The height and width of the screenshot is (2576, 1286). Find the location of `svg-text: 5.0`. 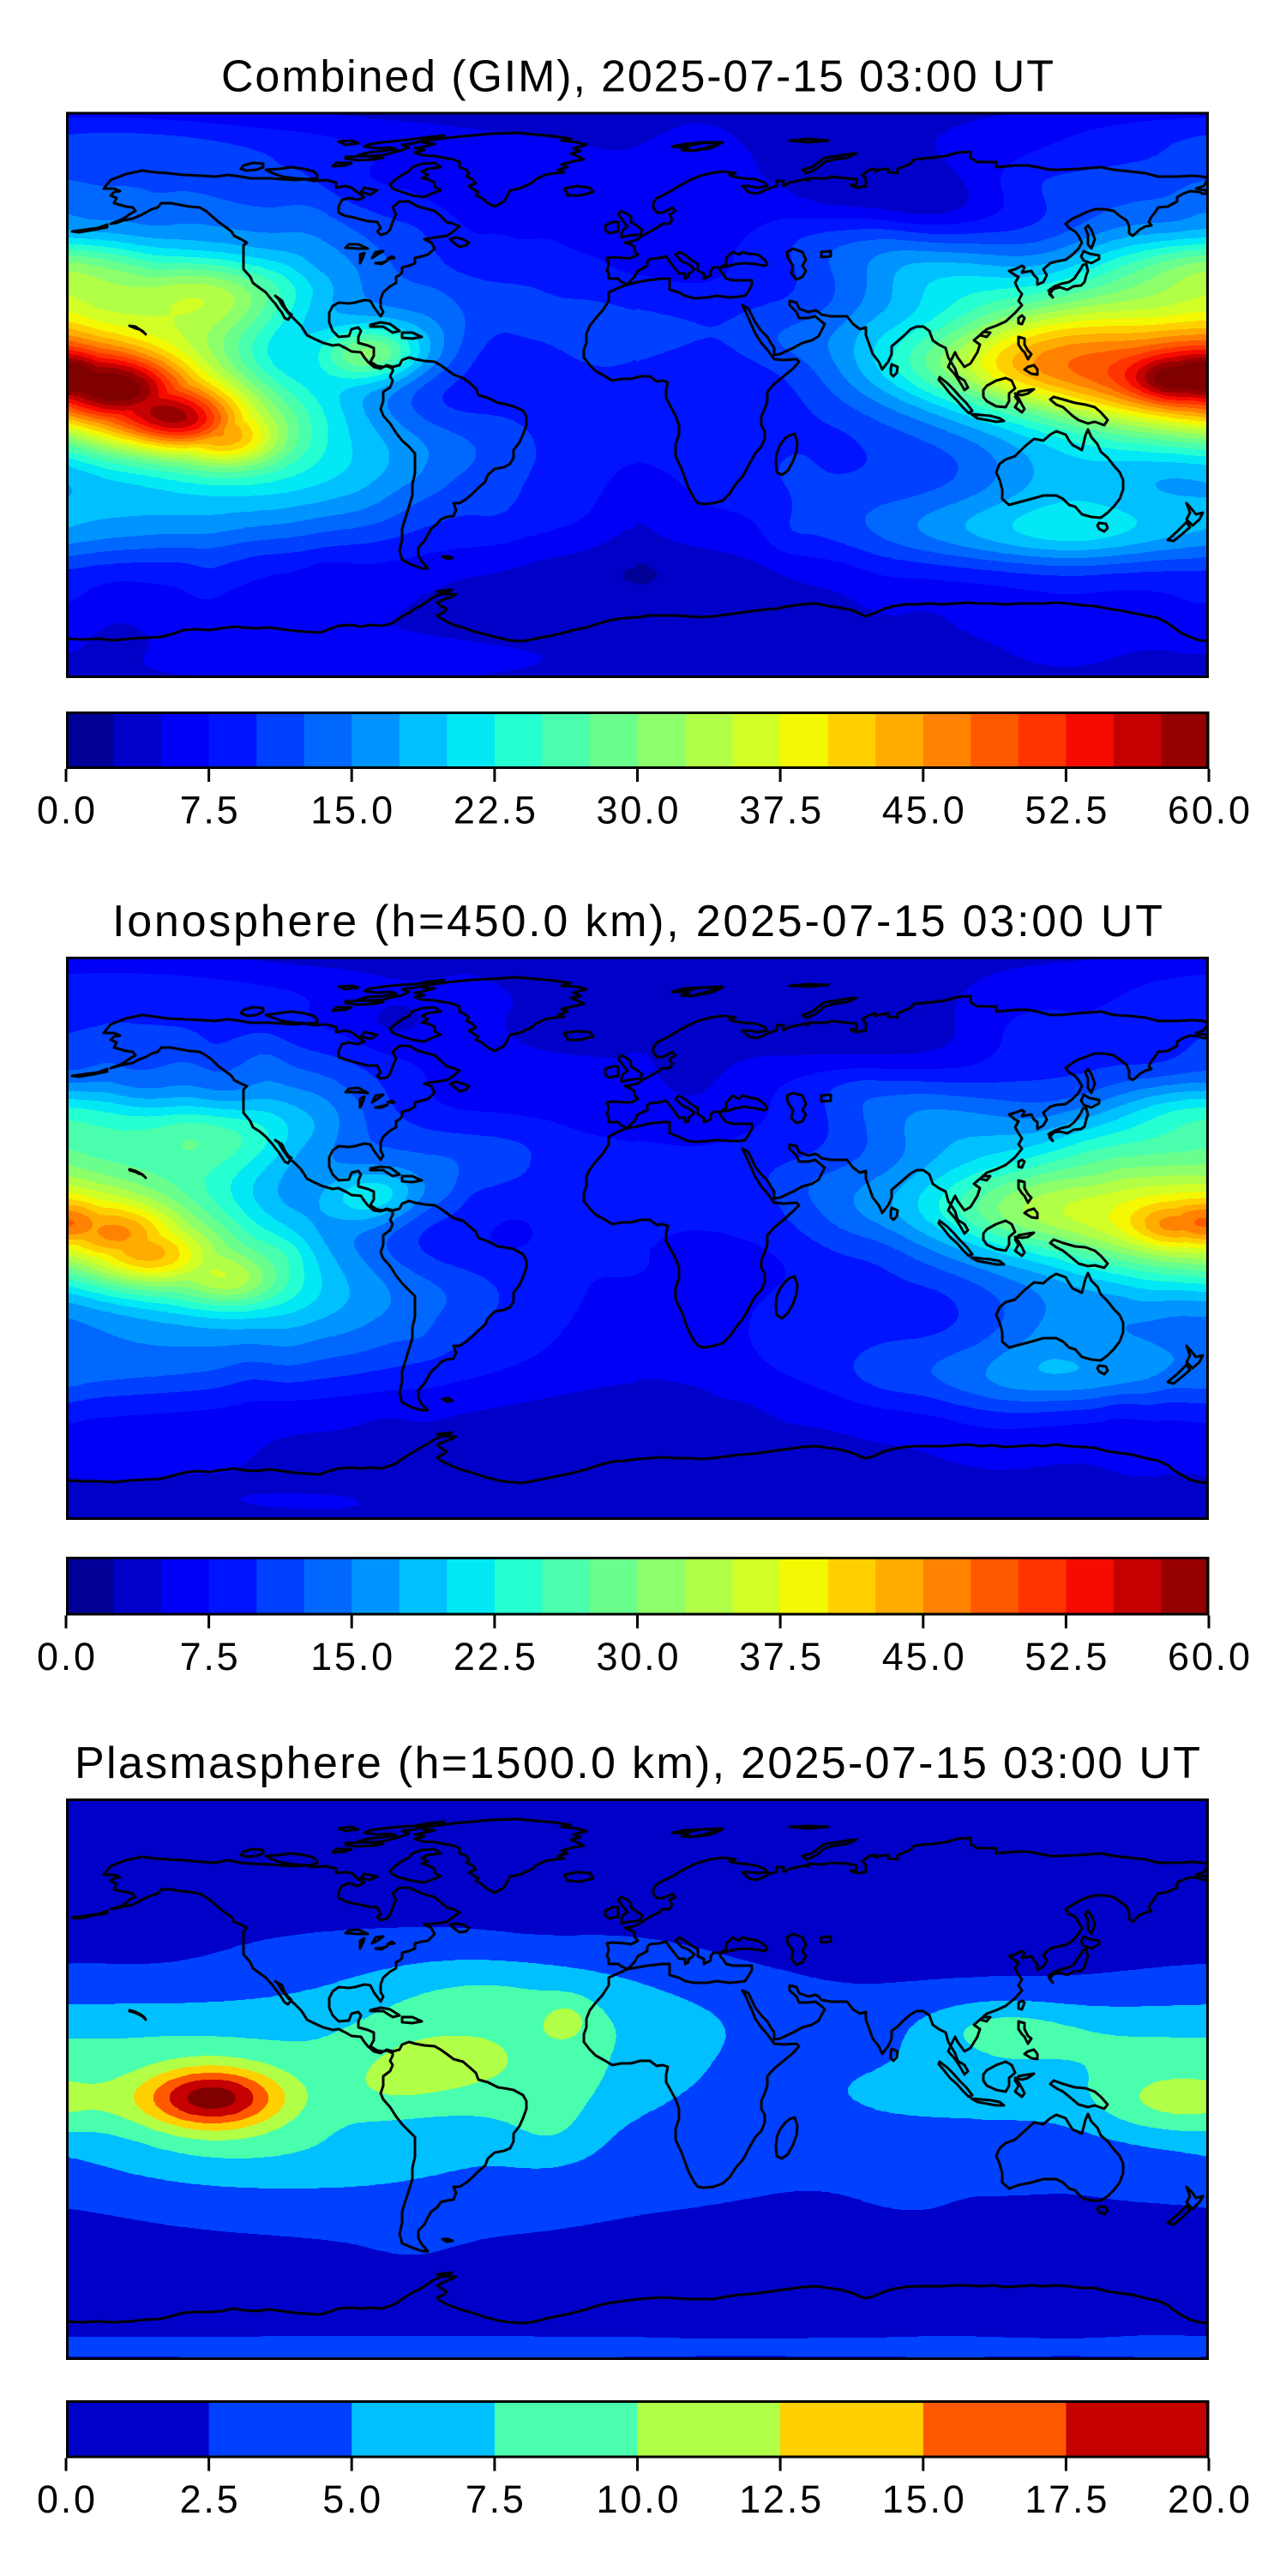

svg-text: 5.0 is located at coordinates (351, 2499).